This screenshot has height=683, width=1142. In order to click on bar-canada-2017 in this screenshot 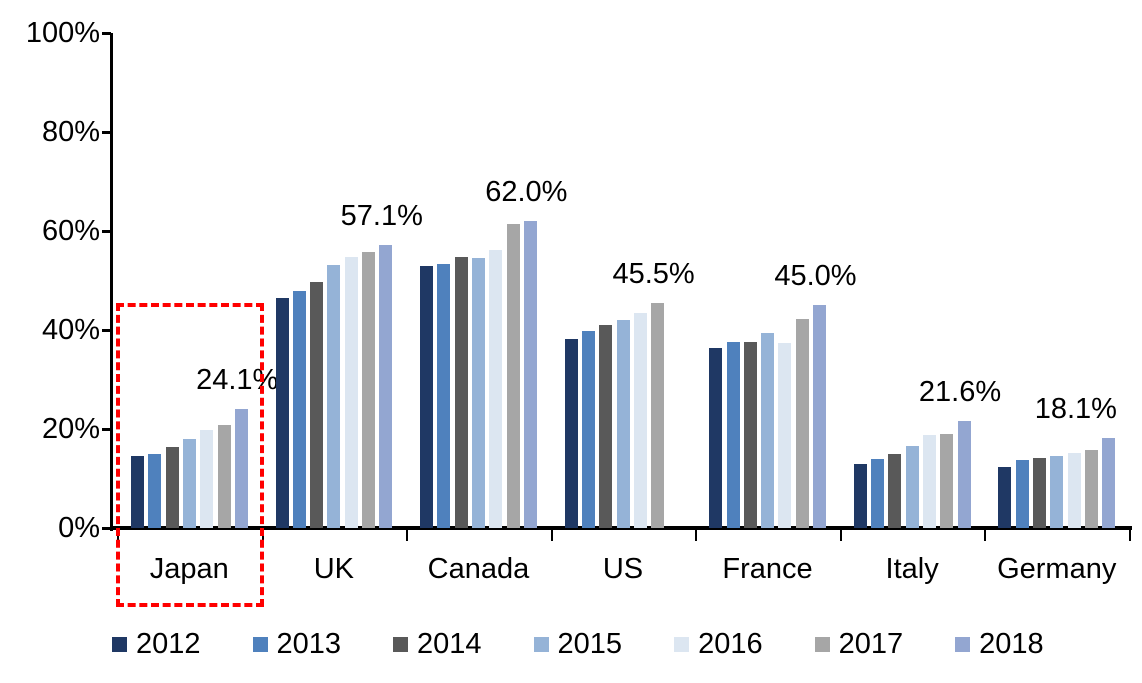, I will do `click(513, 375)`.